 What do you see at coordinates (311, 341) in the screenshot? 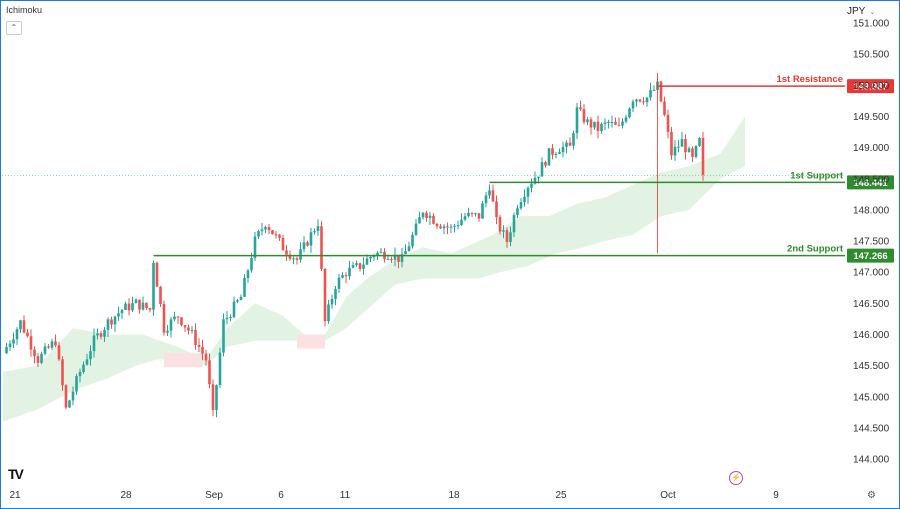
I see `ichimoku-cloud-bearish` at bounding box center [311, 341].